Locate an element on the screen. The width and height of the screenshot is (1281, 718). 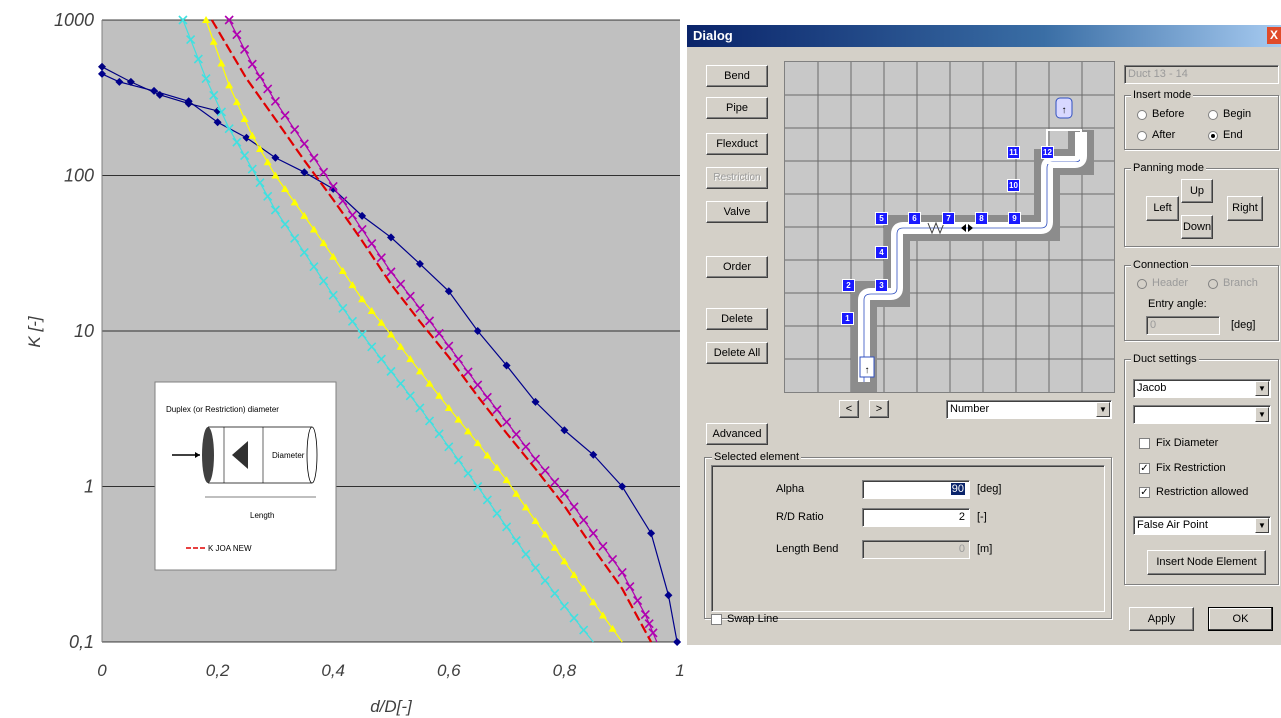
alpha-field: 90 is located at coordinates (916, 489).